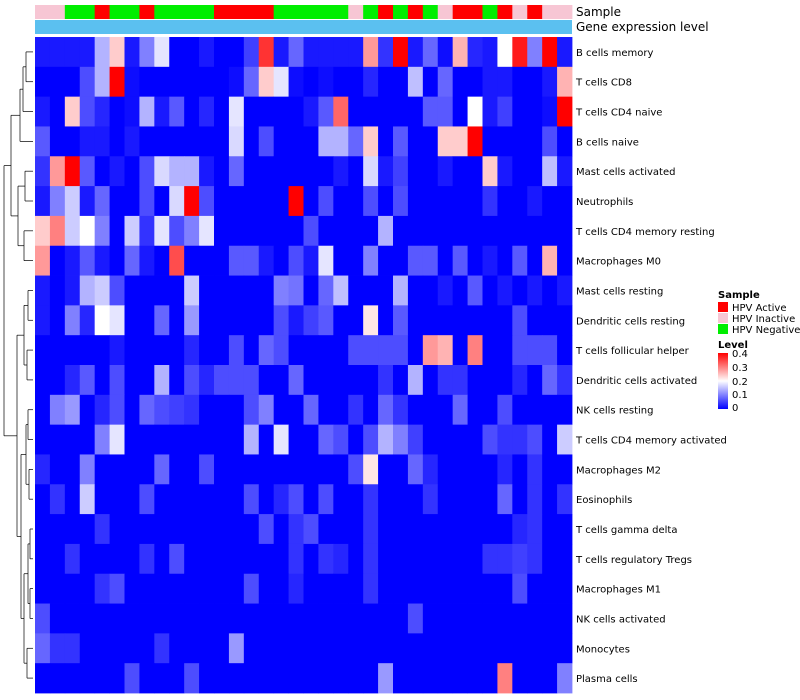 The image size is (800, 700). Describe the element at coordinates (740, 382) in the screenshot. I see `level-tick-2: 0.2` at that location.